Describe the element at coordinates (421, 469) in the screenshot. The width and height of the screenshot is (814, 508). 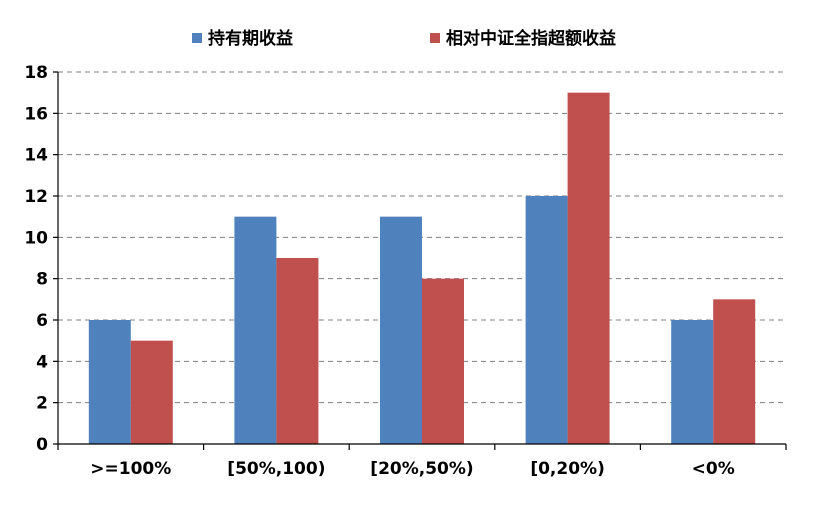
I see `x-category-label: [20%,50%)` at that location.